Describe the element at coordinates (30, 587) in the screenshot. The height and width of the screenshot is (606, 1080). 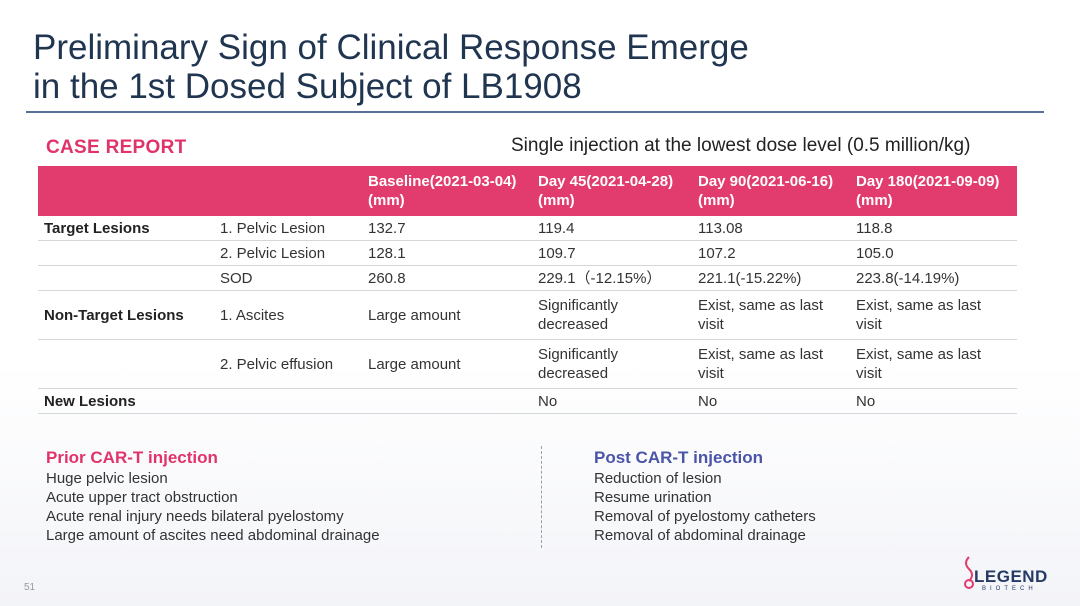
I see `page-number: 51` at that location.